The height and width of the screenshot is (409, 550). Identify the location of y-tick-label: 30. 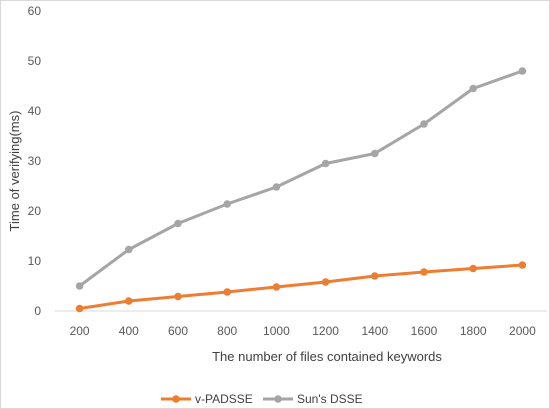
(35, 161).